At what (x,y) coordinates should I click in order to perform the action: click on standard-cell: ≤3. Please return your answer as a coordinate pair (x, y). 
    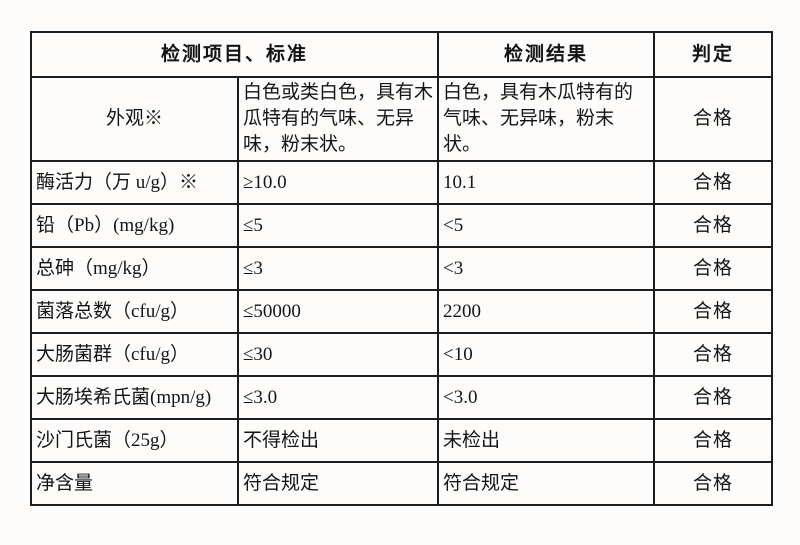
    Looking at the image, I should click on (338, 268).